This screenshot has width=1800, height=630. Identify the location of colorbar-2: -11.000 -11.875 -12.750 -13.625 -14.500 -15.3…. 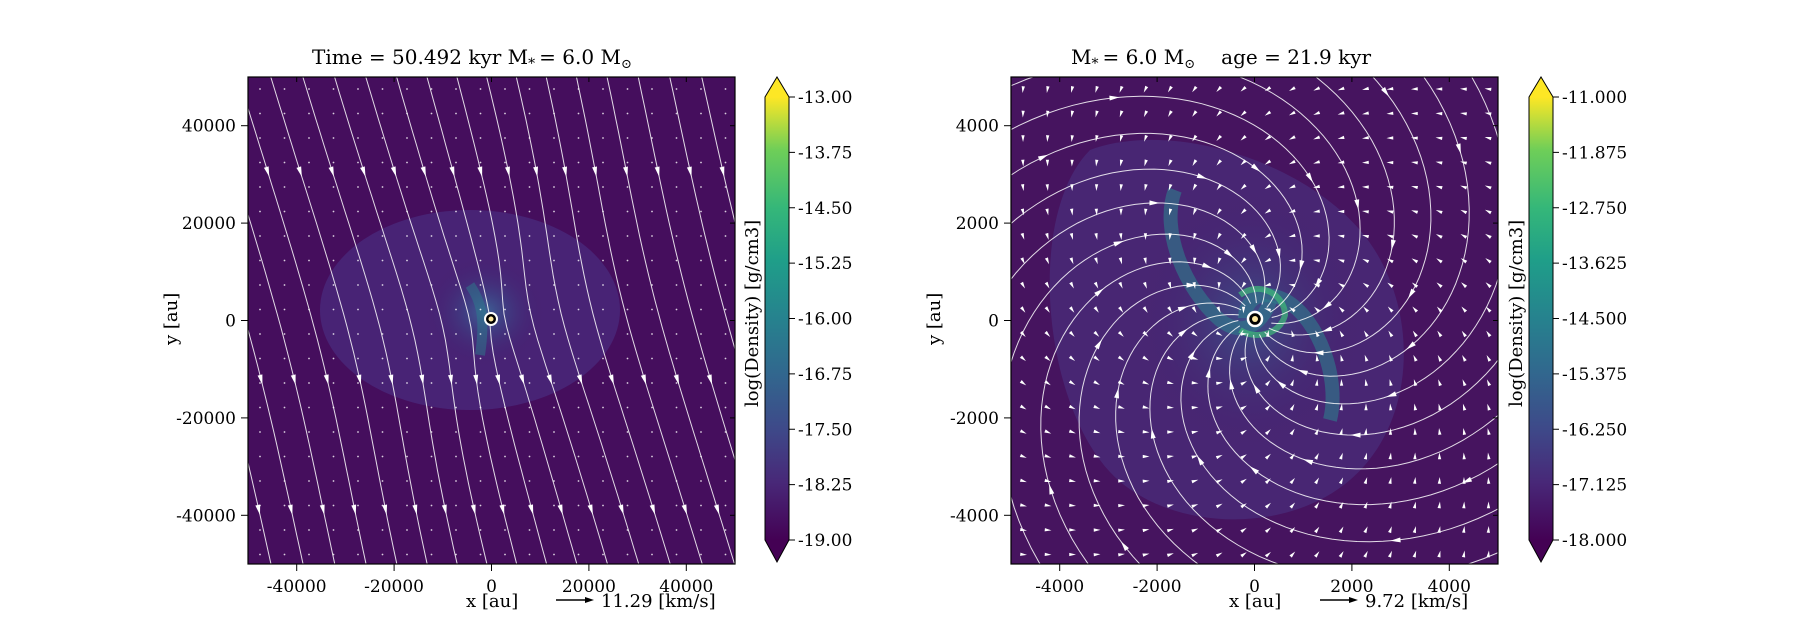
(1566, 320).